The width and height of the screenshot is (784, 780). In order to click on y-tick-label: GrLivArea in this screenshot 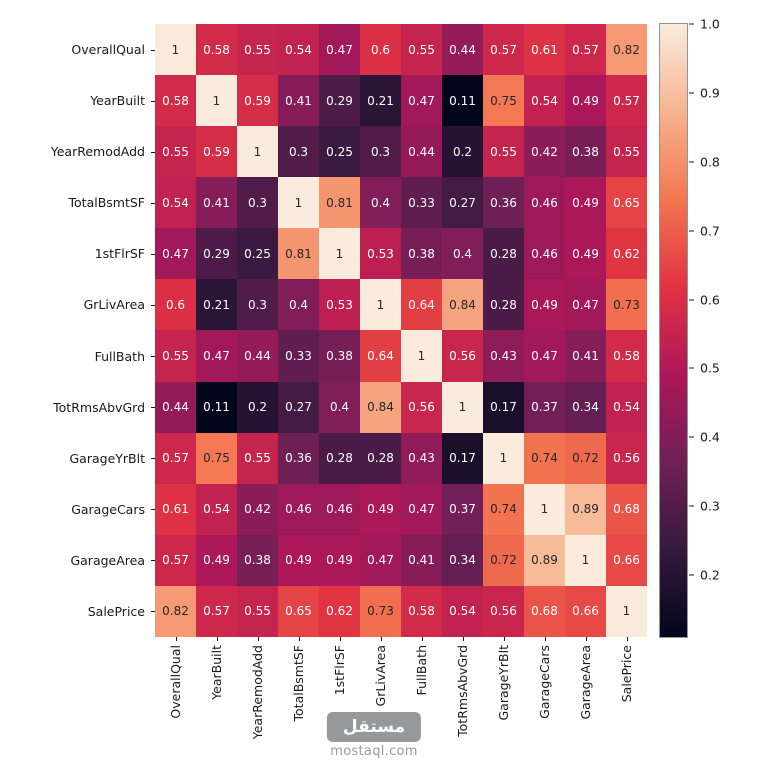, I will do `click(77, 304)`.